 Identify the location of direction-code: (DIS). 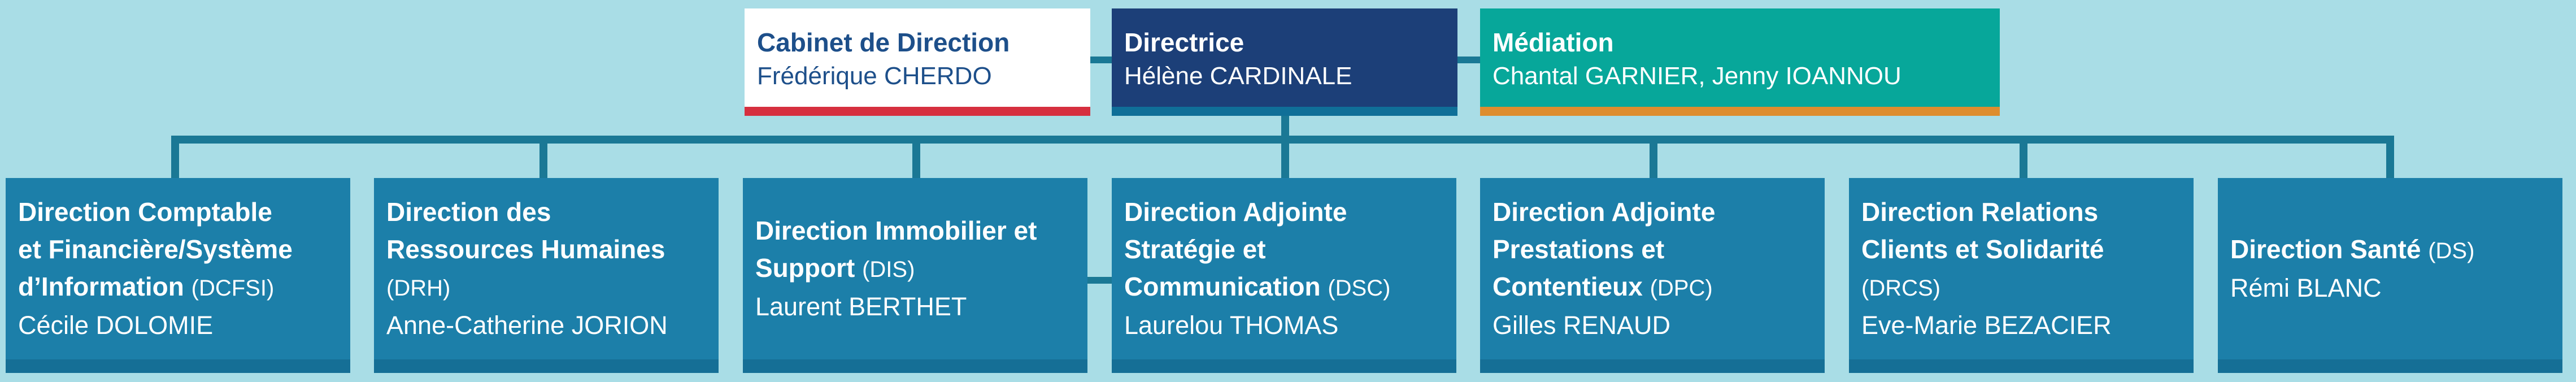
(888, 269).